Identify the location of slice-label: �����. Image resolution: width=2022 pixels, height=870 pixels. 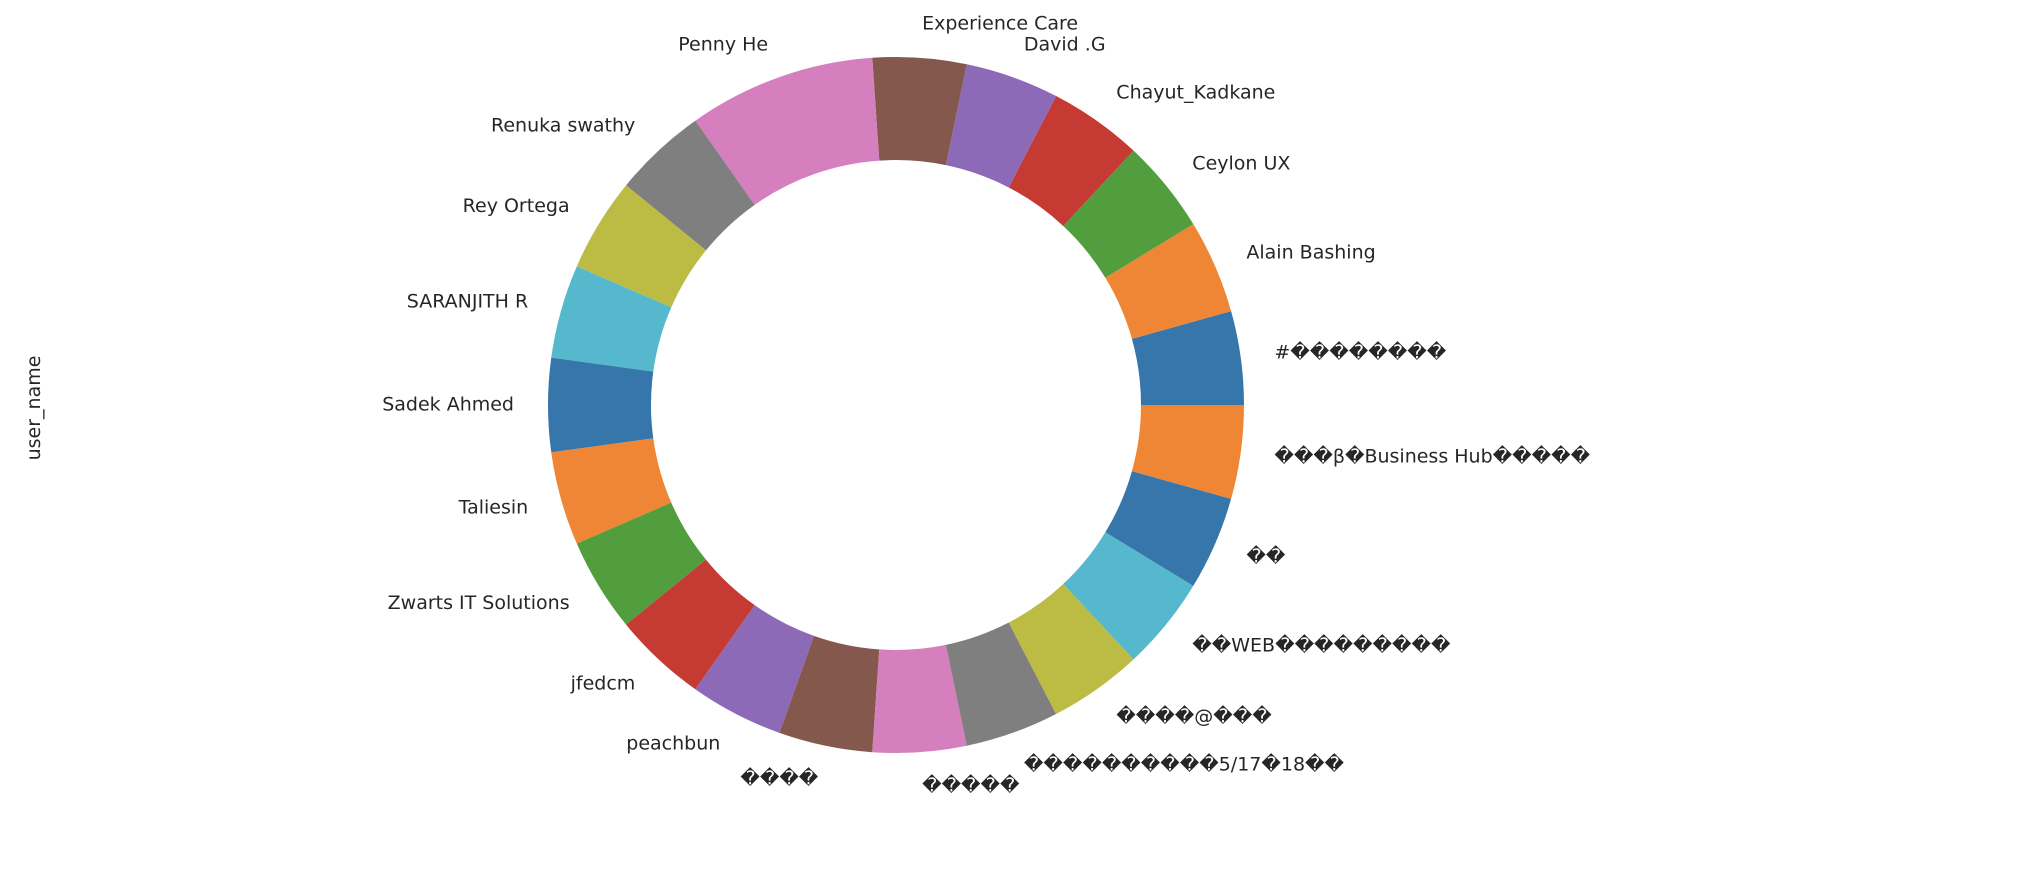
(971, 785).